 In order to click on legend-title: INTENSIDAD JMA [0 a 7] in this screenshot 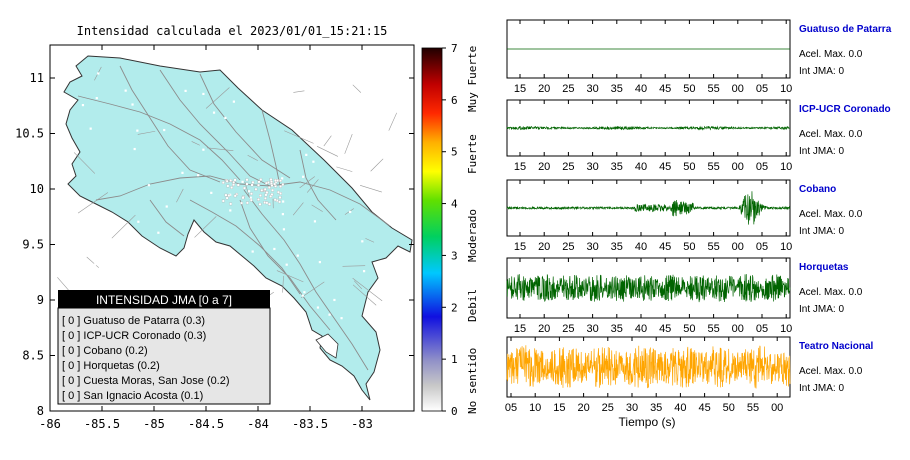, I will do `click(164, 300)`.